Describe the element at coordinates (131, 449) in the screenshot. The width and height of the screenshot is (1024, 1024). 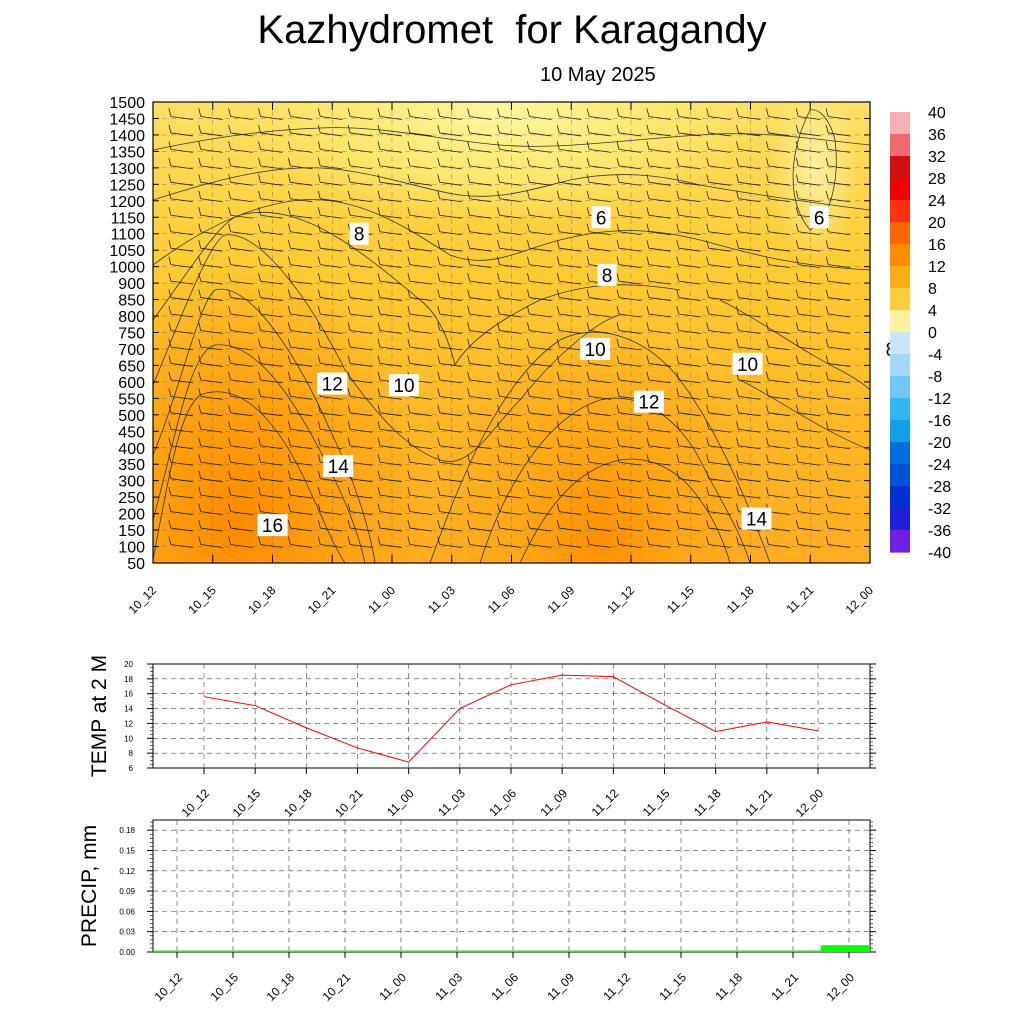
I see `y-tick-label: 400` at that location.